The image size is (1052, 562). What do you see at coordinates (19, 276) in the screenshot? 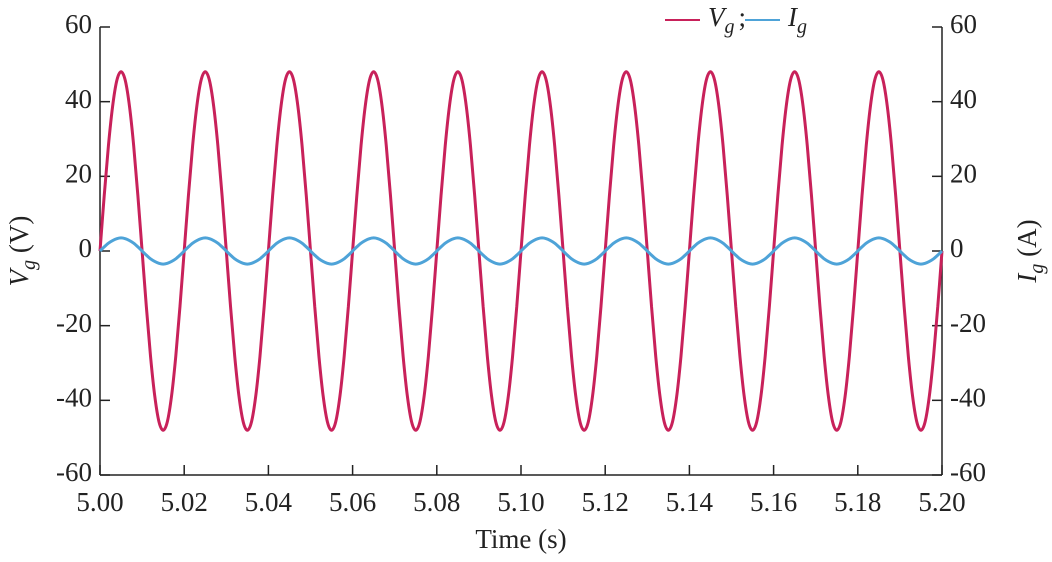
I see `y-axis-title-symbol: V` at bounding box center [19, 276].